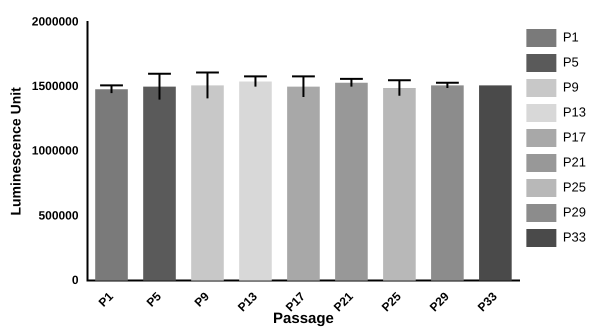 This screenshot has width=600, height=332. Describe the element at coordinates (58, 215) in the screenshot. I see `y-tick-label: 500000` at that location.